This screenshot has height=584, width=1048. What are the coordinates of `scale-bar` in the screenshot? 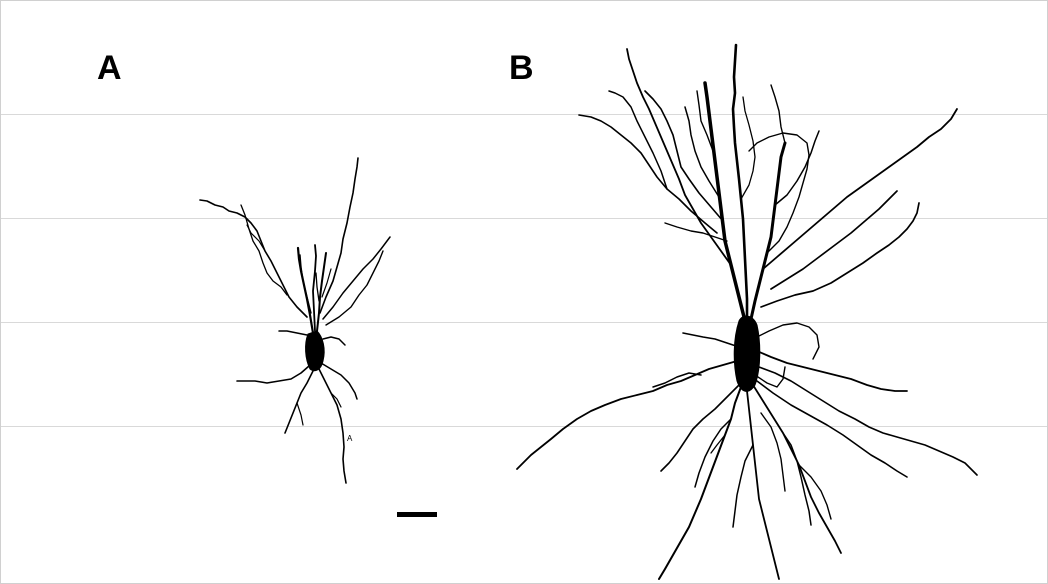 It's located at (417, 514).